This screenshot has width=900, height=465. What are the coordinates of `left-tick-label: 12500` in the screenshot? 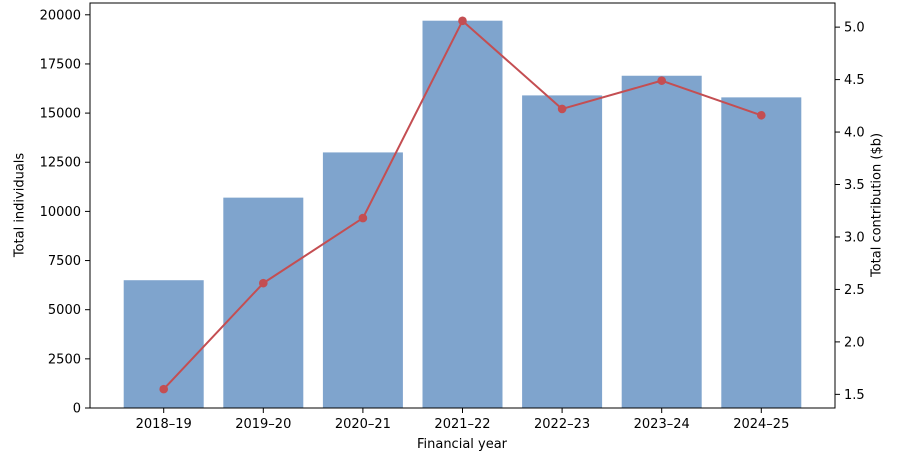 It's located at (60, 163).